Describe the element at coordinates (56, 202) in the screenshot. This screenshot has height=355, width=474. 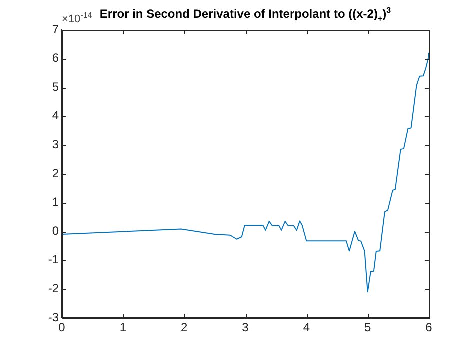
I see `y-tick-label: 1` at that location.